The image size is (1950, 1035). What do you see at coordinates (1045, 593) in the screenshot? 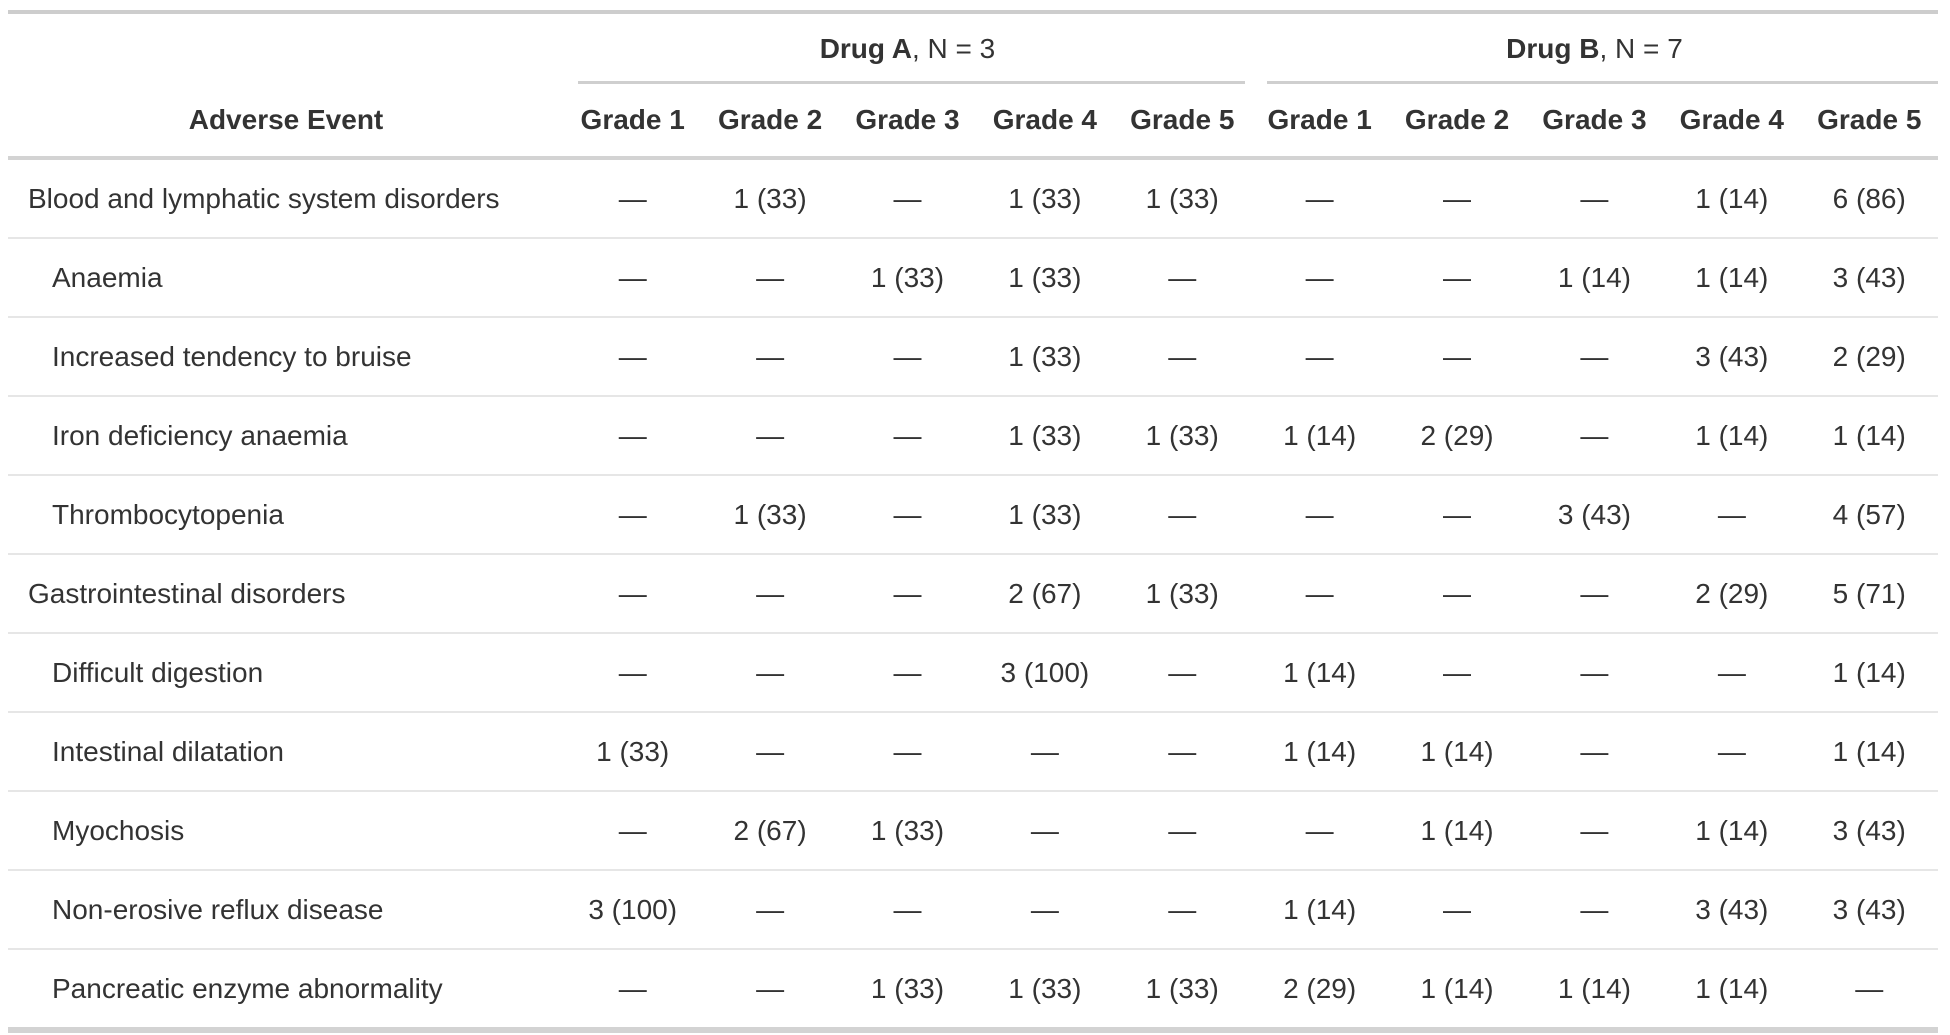
I see `cell-drug-a-grade-4: 2 (67)` at bounding box center [1045, 593].